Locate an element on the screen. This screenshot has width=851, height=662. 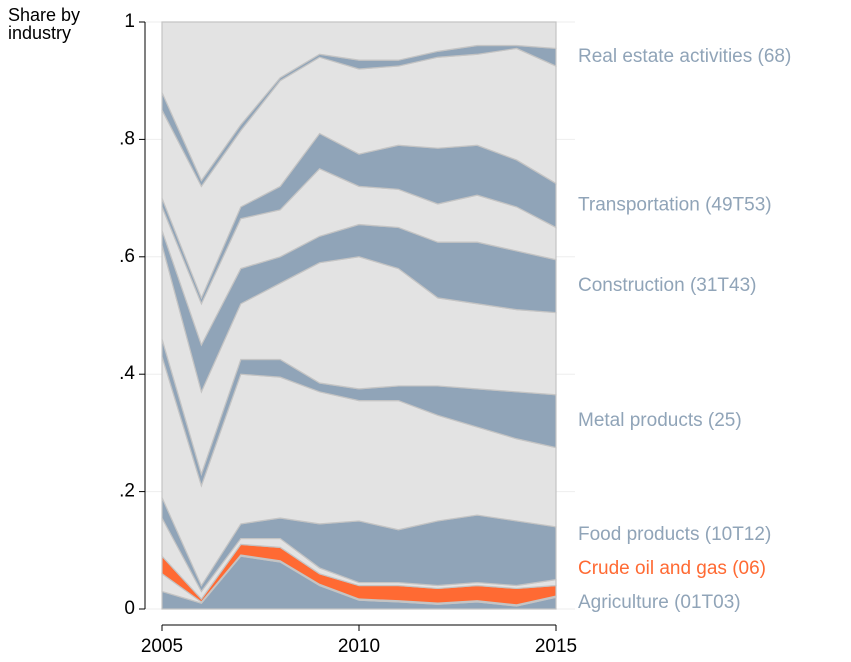
series-label: Transportation (49T53) is located at coordinates (675, 204).